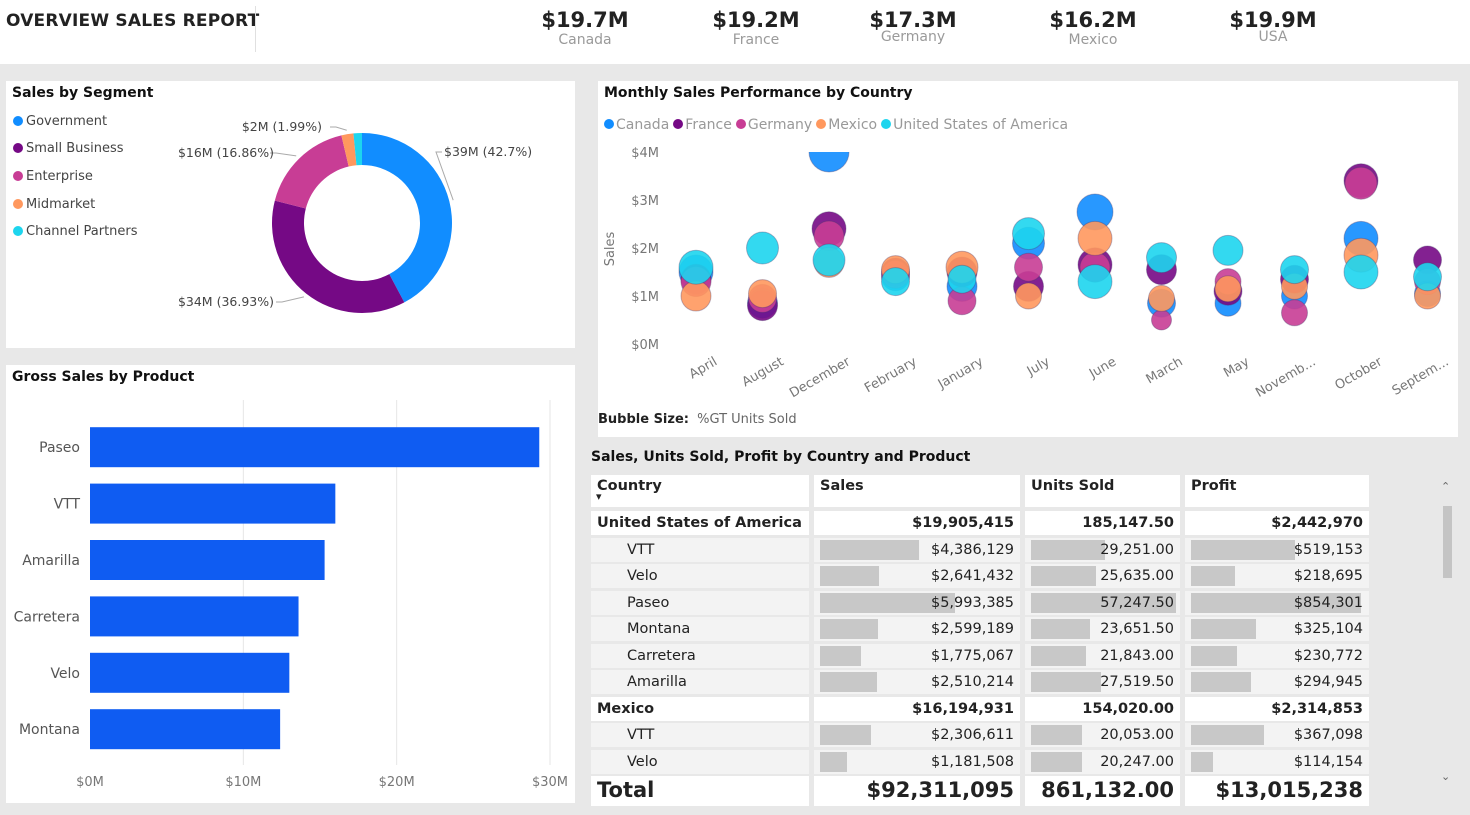 This screenshot has width=1470, height=815. Describe the element at coordinates (1273, 26) in the screenshot. I see `kpi-card-usa: $19.9M USA` at that location.